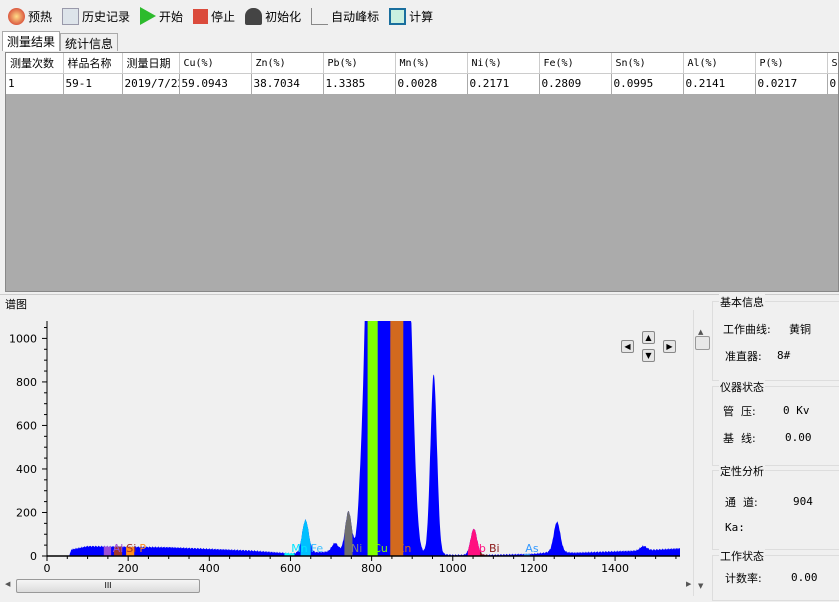 Image resolution: width=839 pixels, height=602 pixels. Describe the element at coordinates (35, 63) in the screenshot. I see `column-header: 测量次数` at that location.